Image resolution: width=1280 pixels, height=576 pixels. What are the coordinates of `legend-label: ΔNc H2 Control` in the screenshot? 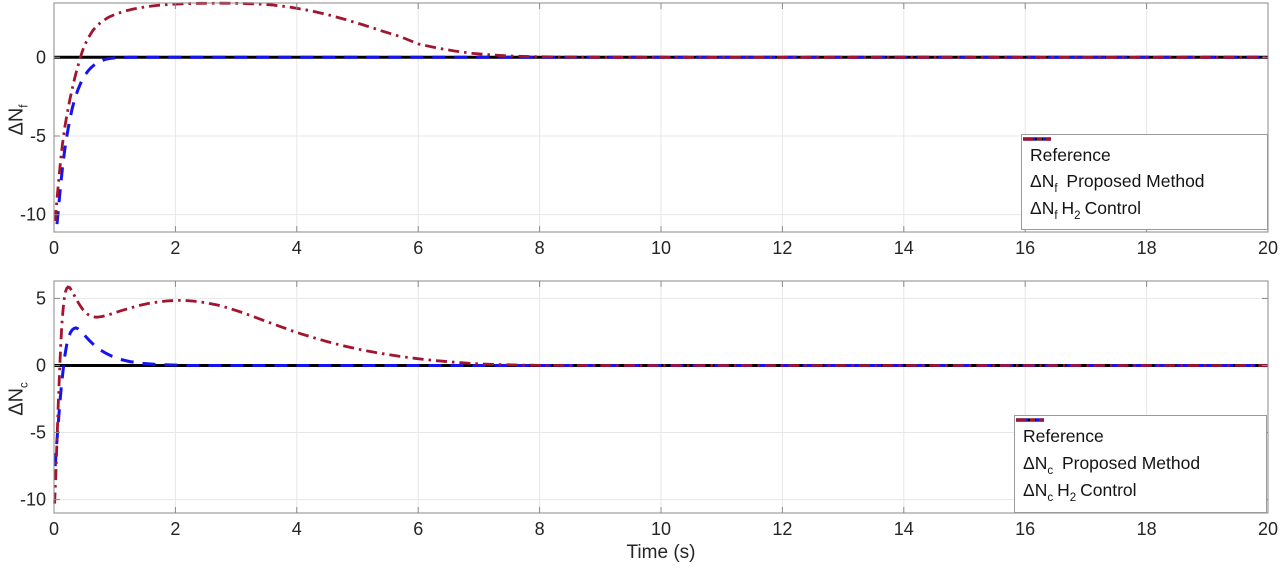 It's located at (1080, 492).